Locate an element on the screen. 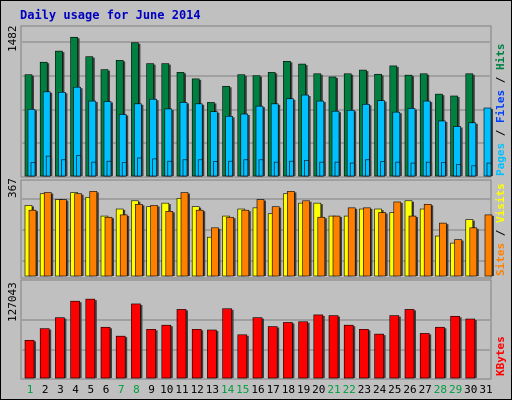  hits-ymax-label: 1482 is located at coordinates (12, 39).